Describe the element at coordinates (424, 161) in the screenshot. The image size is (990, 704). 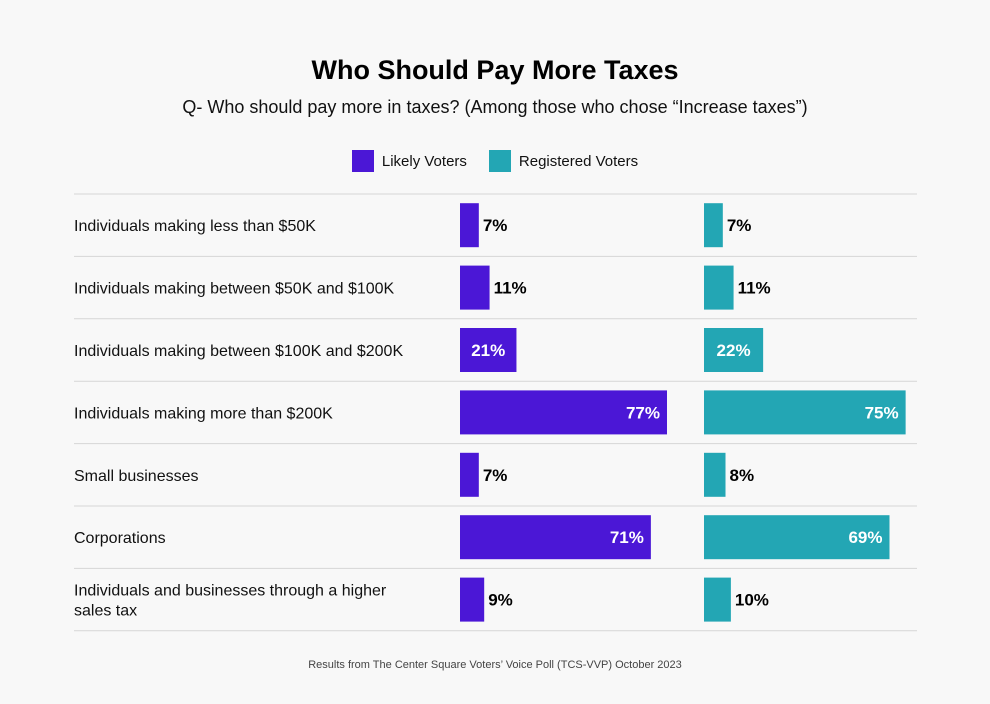
I see `legend-label-likely-voters: Likely Voters` at that location.